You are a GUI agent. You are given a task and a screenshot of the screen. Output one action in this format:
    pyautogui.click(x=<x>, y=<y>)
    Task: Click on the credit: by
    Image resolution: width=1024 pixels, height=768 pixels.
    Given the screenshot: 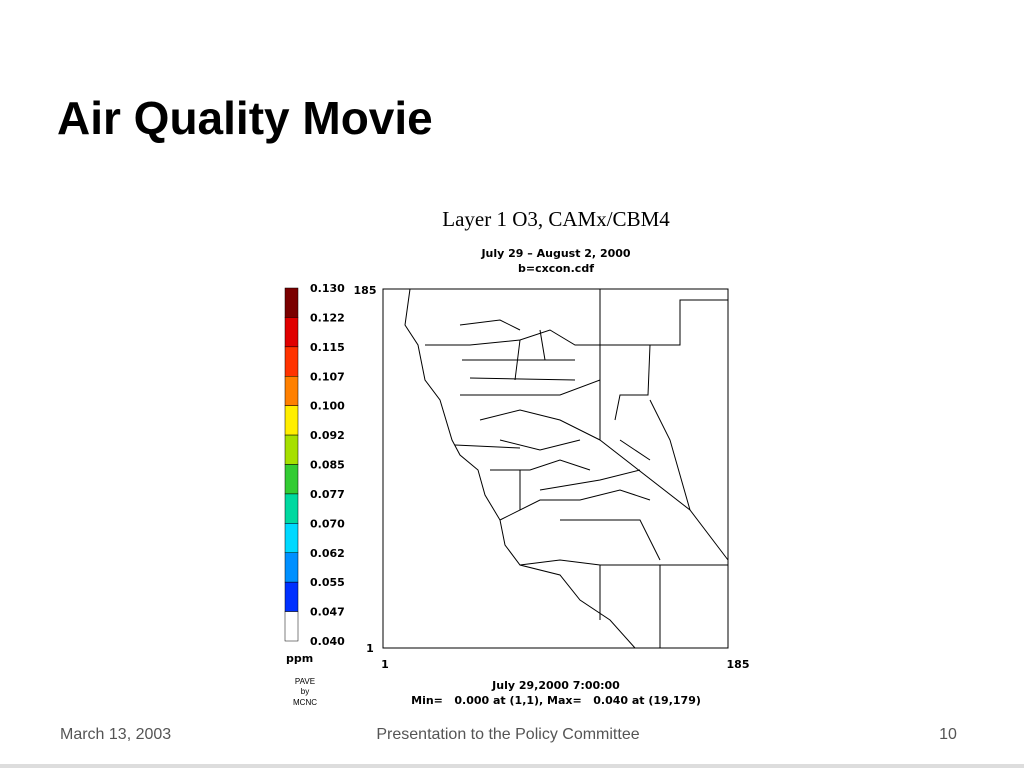 What is the action you would take?
    pyautogui.click(x=305, y=691)
    